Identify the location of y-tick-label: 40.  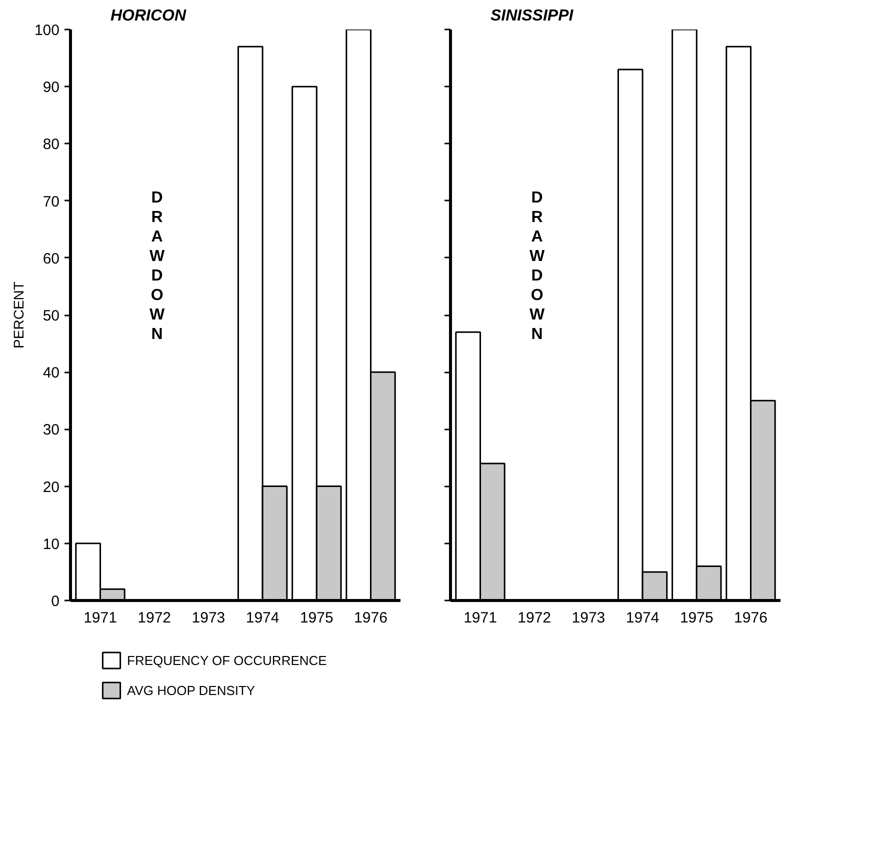
(51, 373).